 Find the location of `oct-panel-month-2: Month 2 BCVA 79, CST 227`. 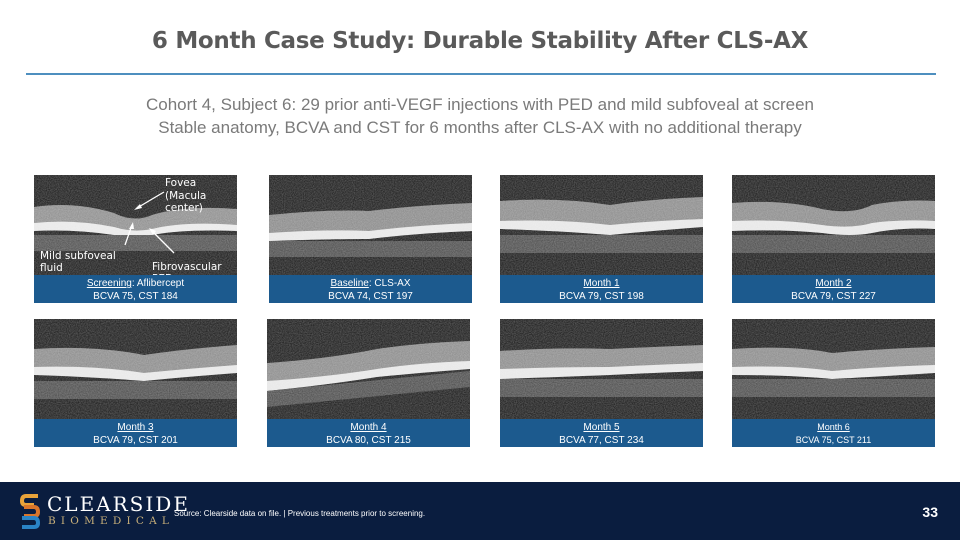

oct-panel-month-2: Month 2 BCVA 79, CST 227 is located at coordinates (833, 239).